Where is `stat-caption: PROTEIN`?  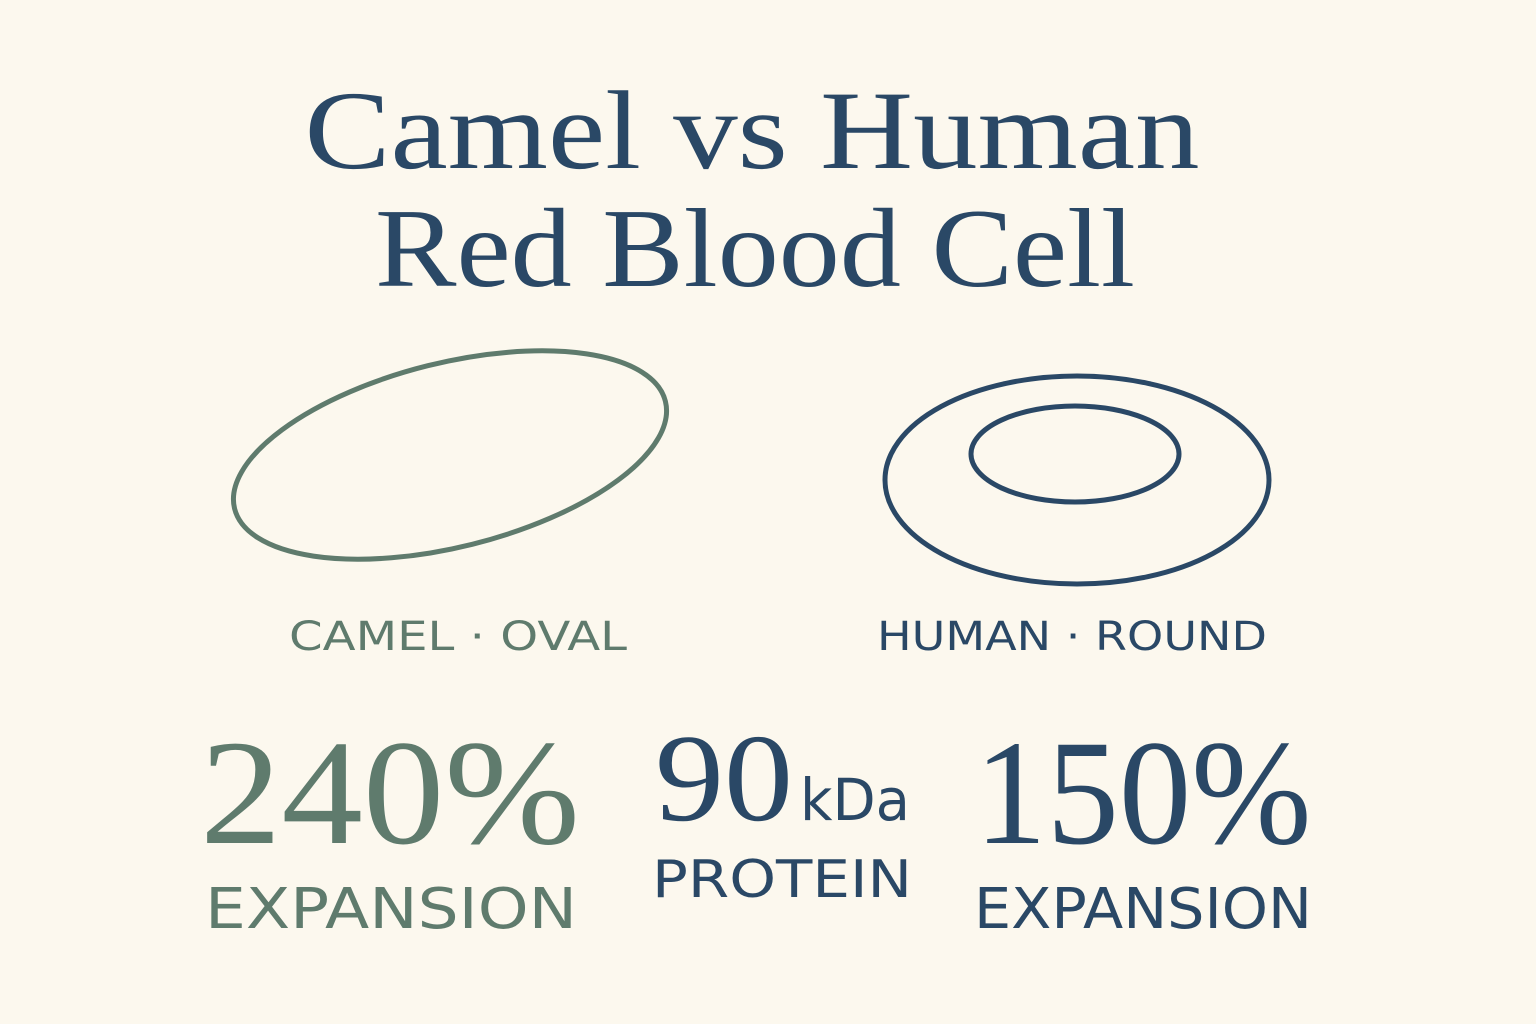 stat-caption: PROTEIN is located at coordinates (782, 880).